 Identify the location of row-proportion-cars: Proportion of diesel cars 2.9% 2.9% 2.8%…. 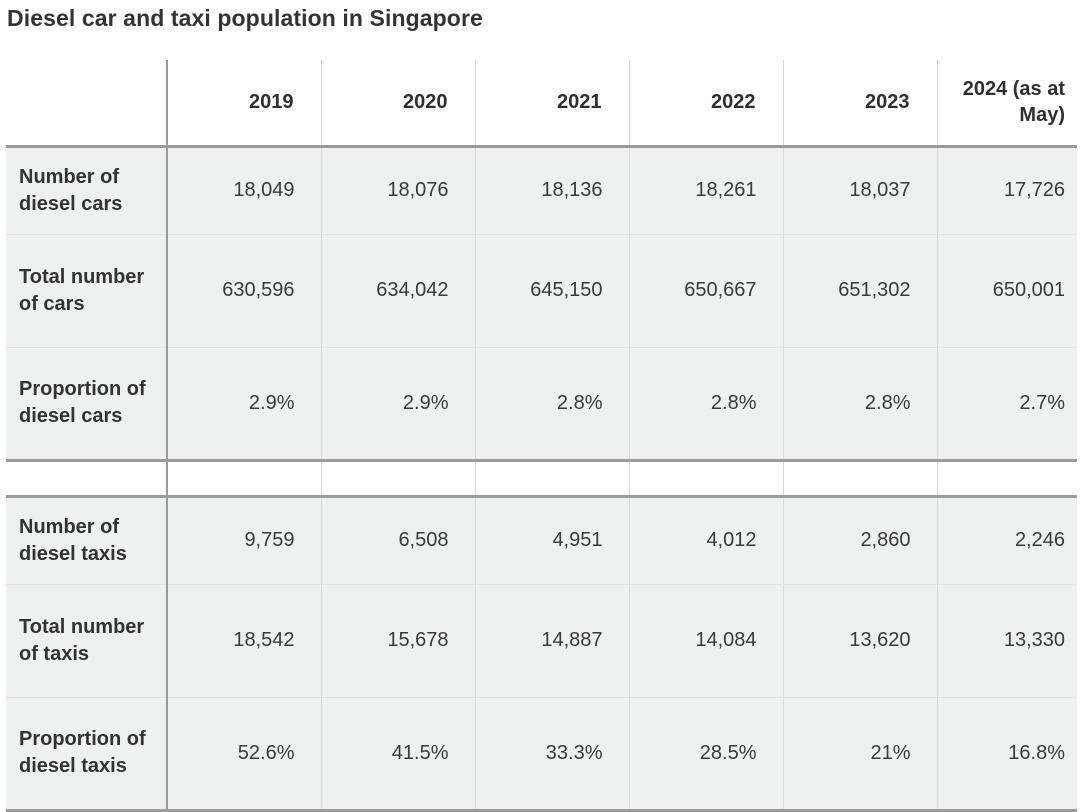
(541, 404).